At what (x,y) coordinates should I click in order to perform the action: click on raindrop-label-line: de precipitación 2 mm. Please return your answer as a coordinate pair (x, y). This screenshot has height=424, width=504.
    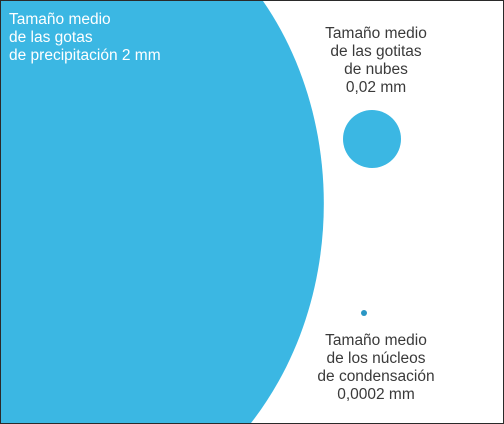
    Looking at the image, I should click on (85, 55).